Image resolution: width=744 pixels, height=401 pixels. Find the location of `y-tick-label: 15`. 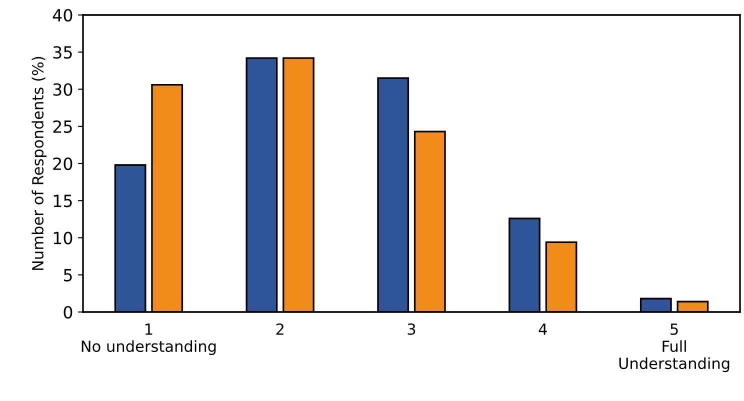

y-tick-label: 15 is located at coordinates (63, 201).